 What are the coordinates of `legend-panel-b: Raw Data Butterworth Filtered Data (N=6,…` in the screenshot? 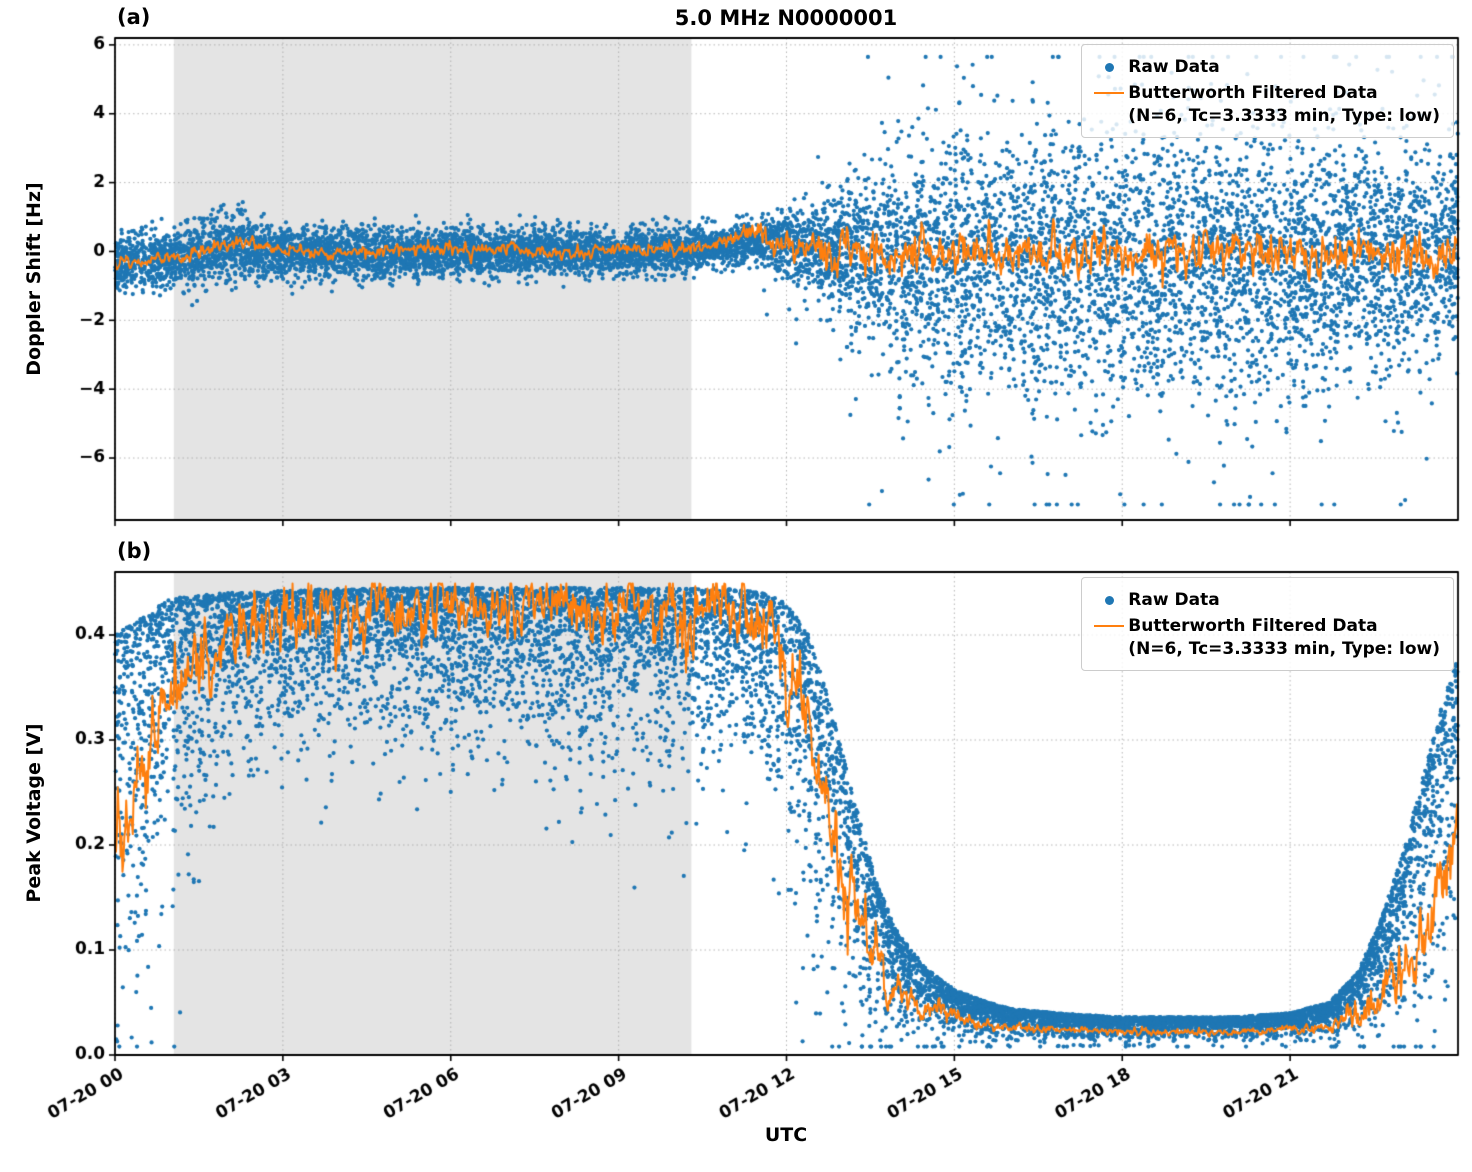 It's located at (1267, 624).